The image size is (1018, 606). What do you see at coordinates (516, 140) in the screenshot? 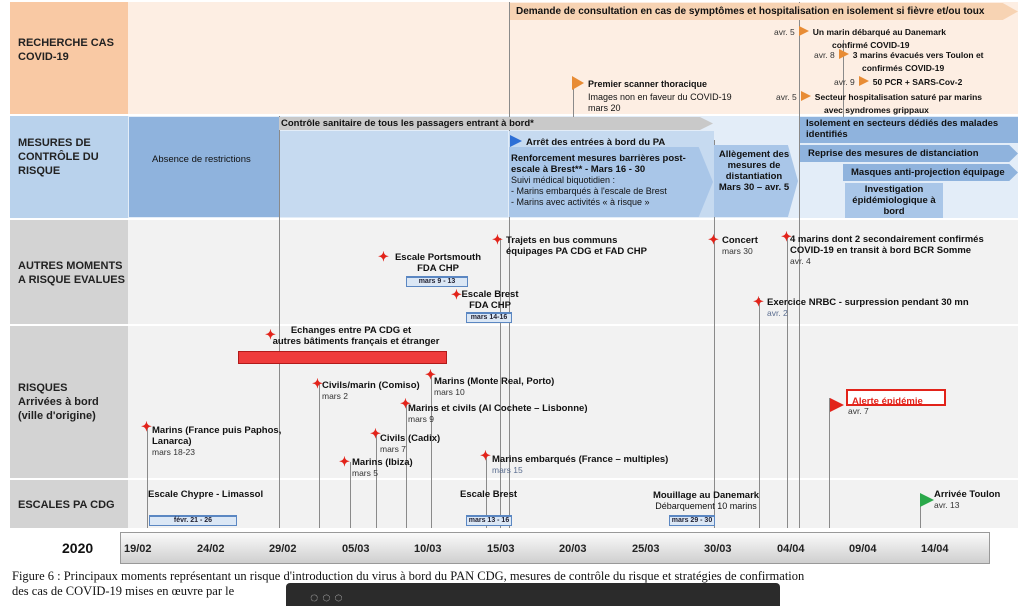
I see `triangle-blue-icon` at bounding box center [516, 140].